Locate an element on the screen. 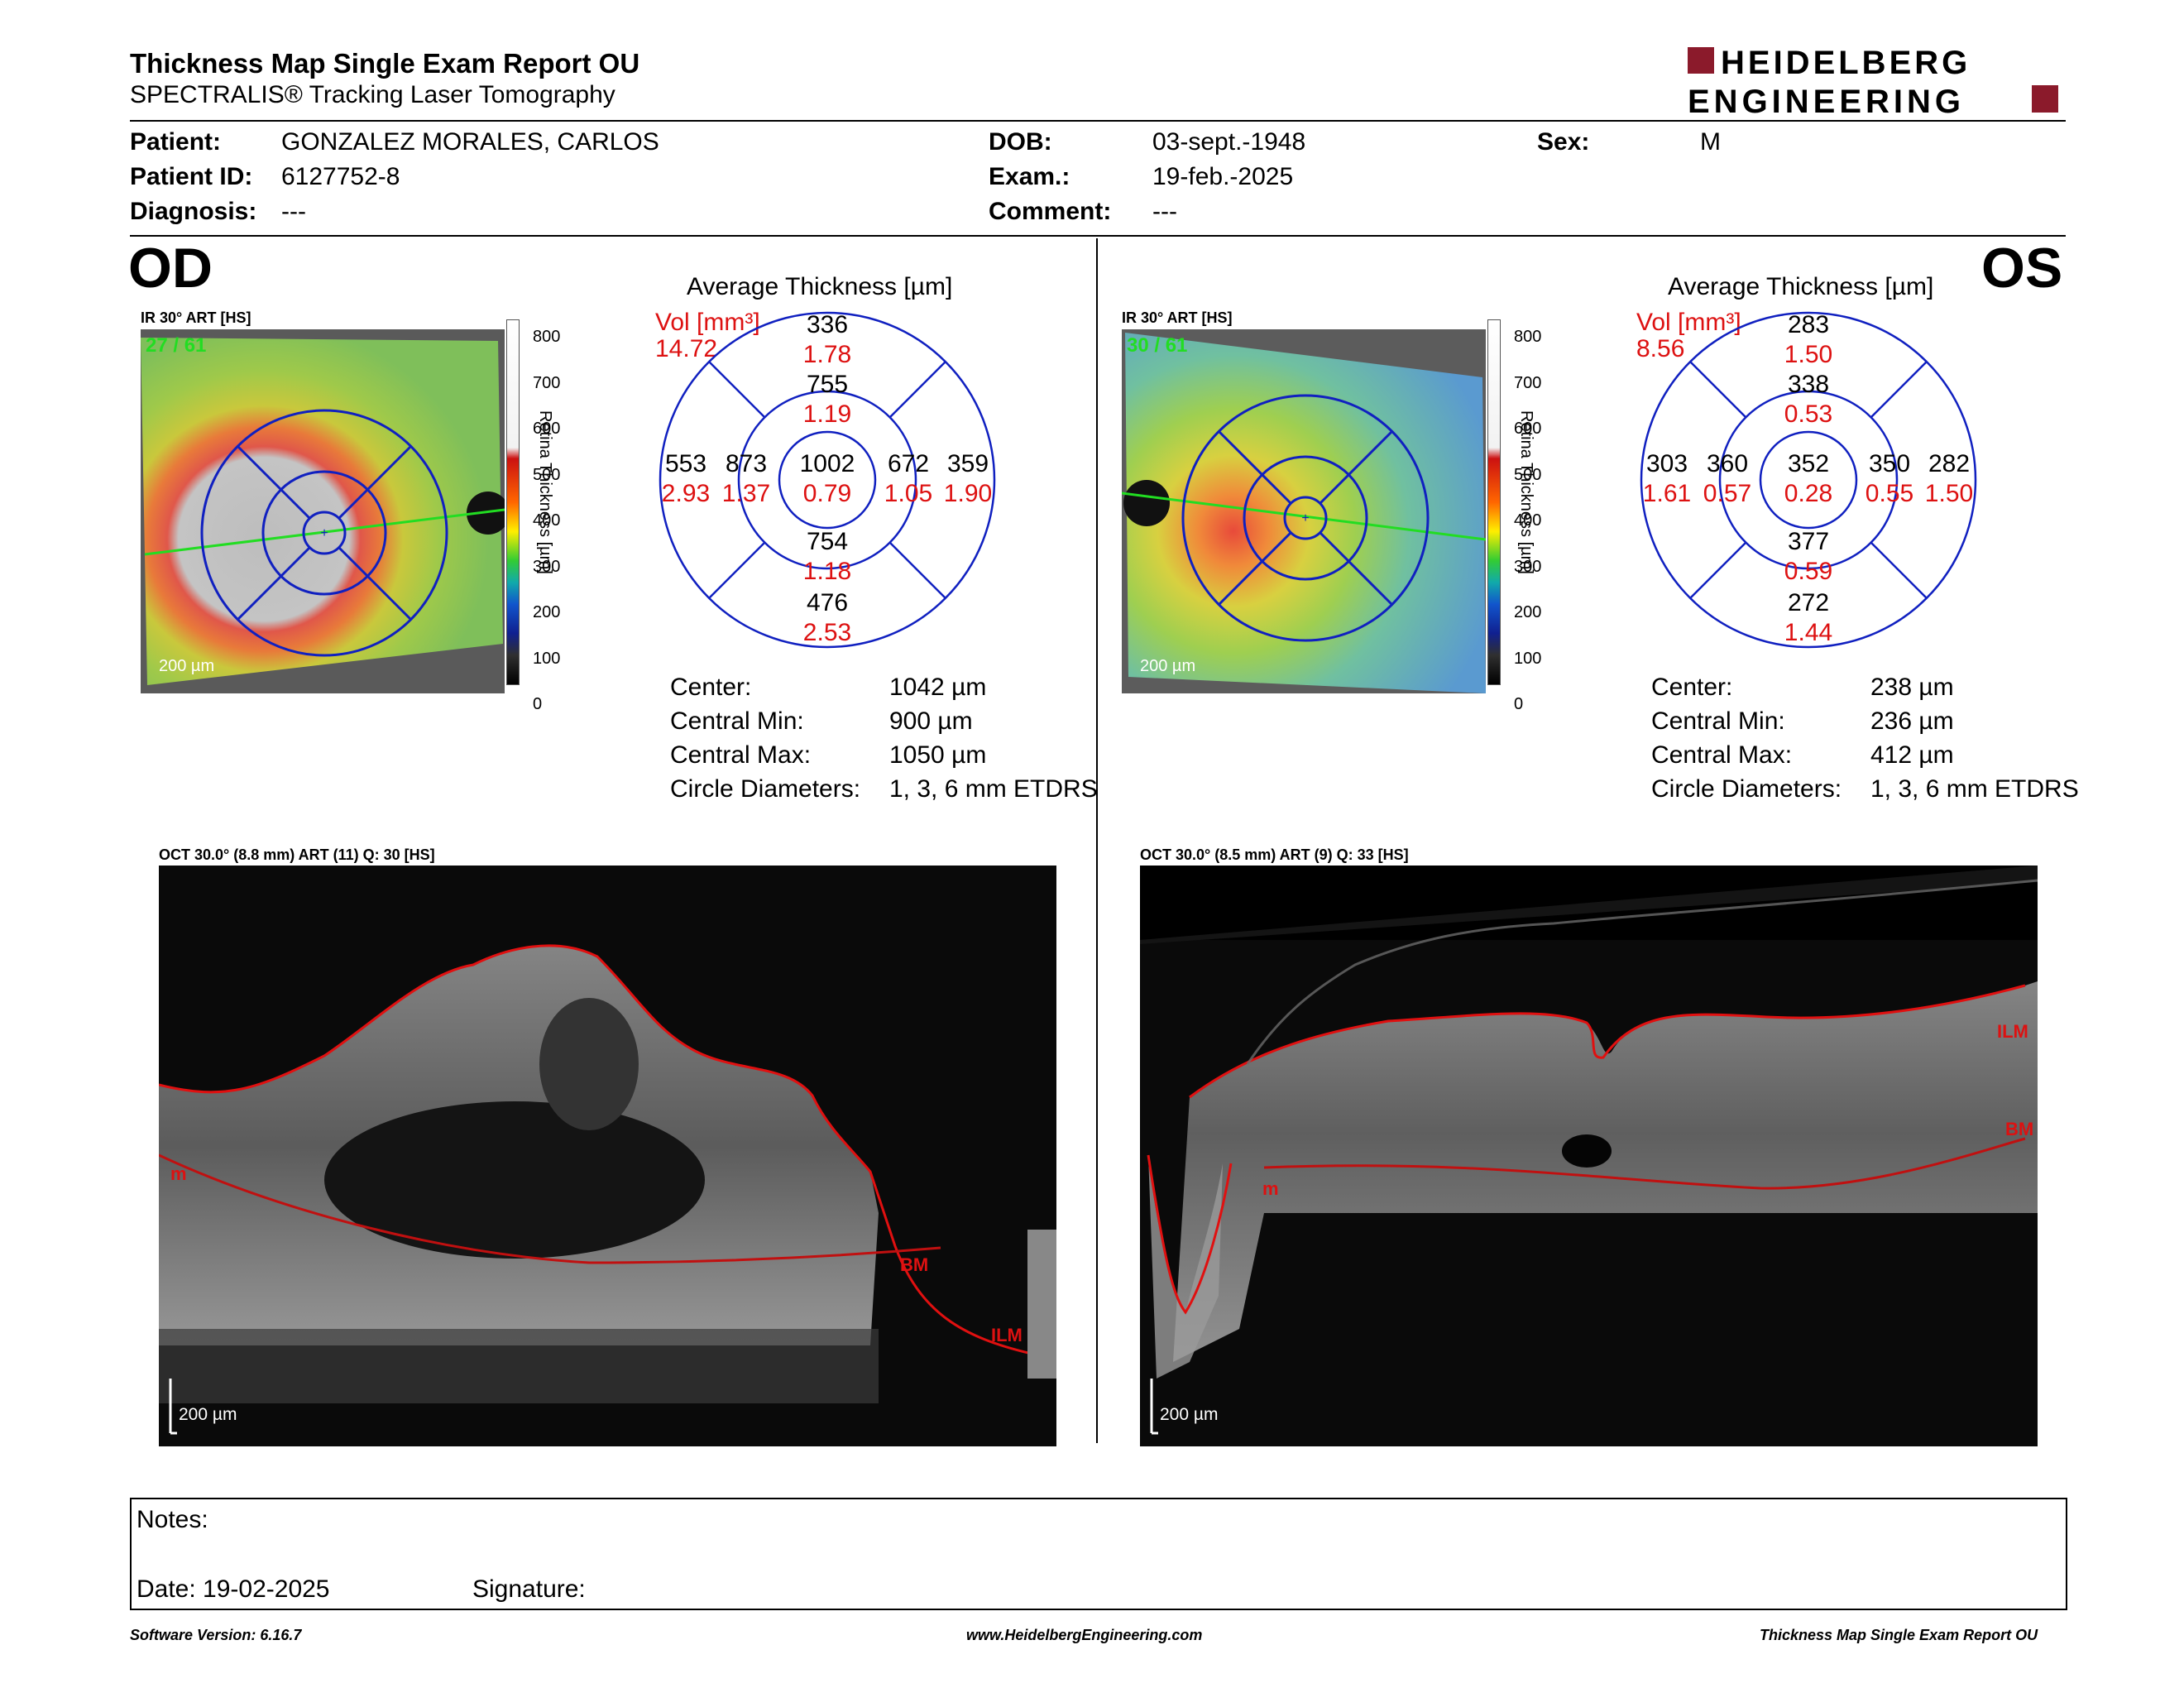  os-sector-nasal-outer: 282 1.50 is located at coordinates (1949, 478).